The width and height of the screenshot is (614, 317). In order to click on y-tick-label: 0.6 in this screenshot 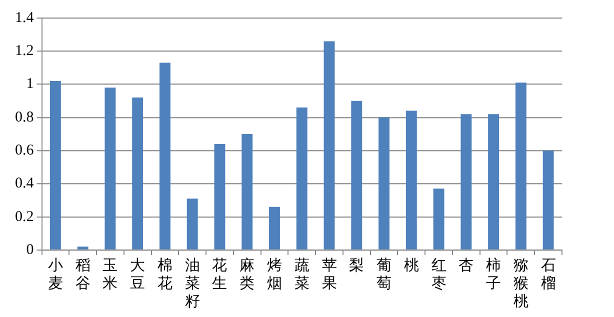, I will do `click(24, 150)`.